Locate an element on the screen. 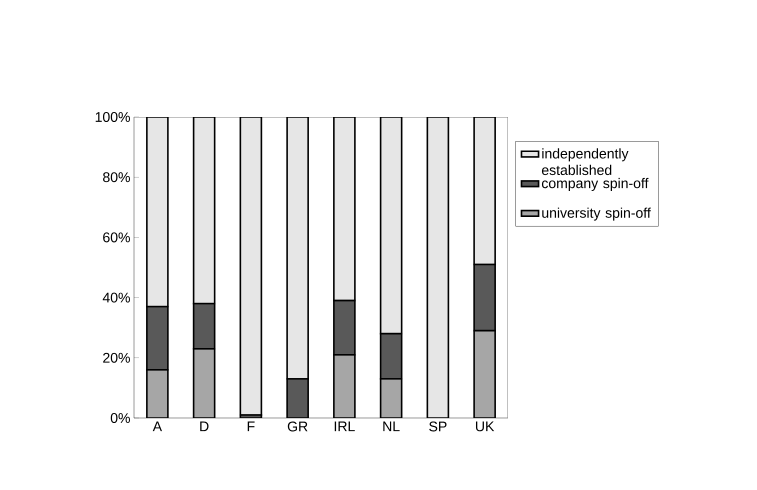 The width and height of the screenshot is (757, 490). x-tick-label: NL is located at coordinates (391, 427).